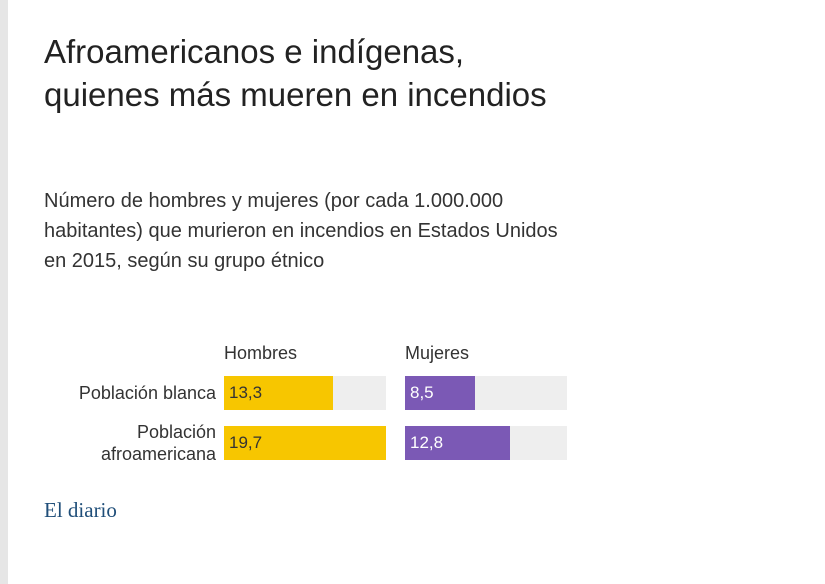  I want to click on source: El diario, so click(80, 510).